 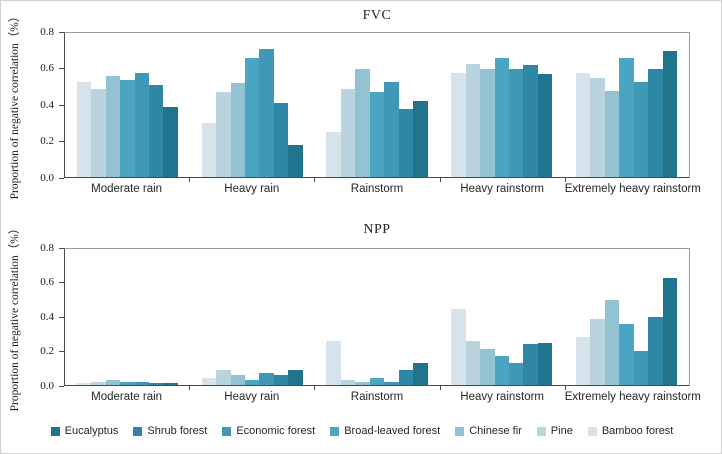 I want to click on panel-title: FVC, so click(x=377, y=15).